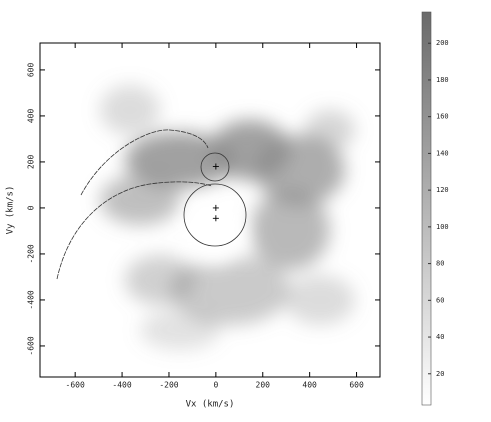 This screenshot has height=422, width=491. I want to click on y-tick-label: 0, so click(31, 207).